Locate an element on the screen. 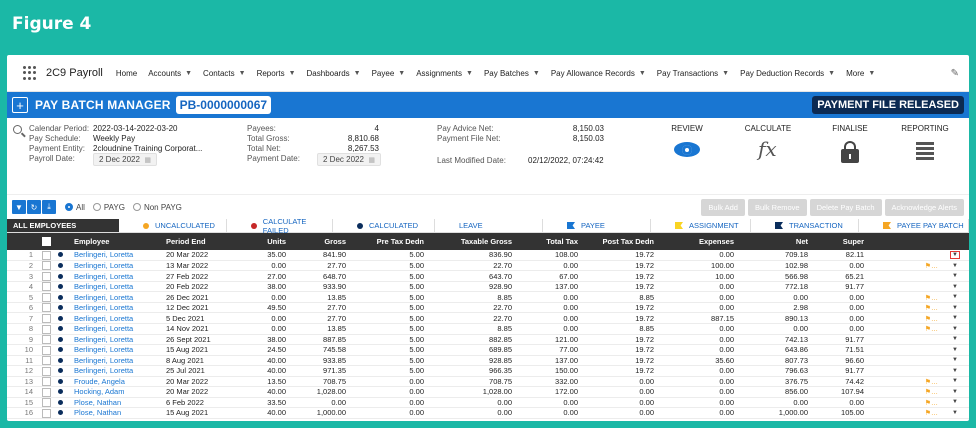  filter-all-radio is located at coordinates (69, 207).